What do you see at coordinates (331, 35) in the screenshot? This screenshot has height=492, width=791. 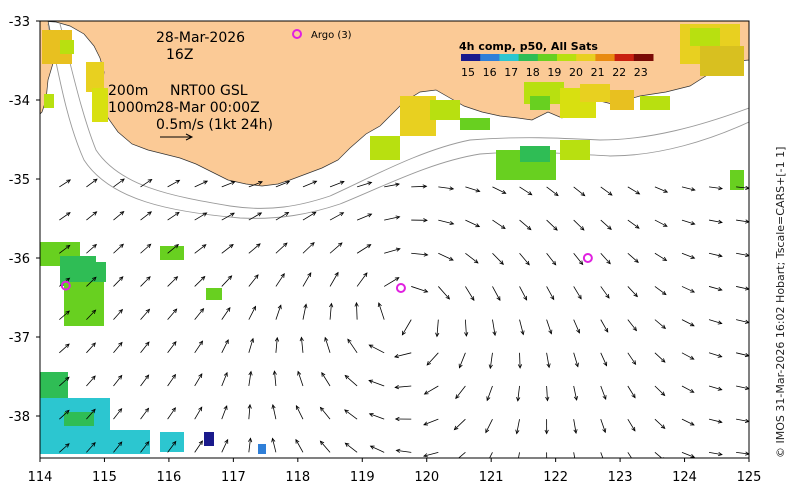 I see `argo-legend-label: Argo (3)` at bounding box center [331, 35].